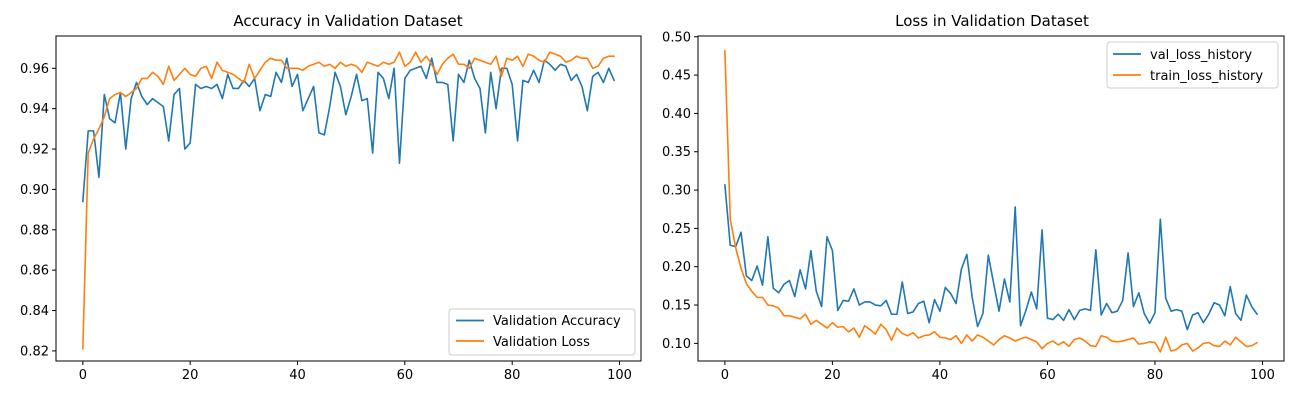 The width and height of the screenshot is (1300, 400). Describe the element at coordinates (34, 109) in the screenshot. I see `y-tick-label: 0.94` at that location.